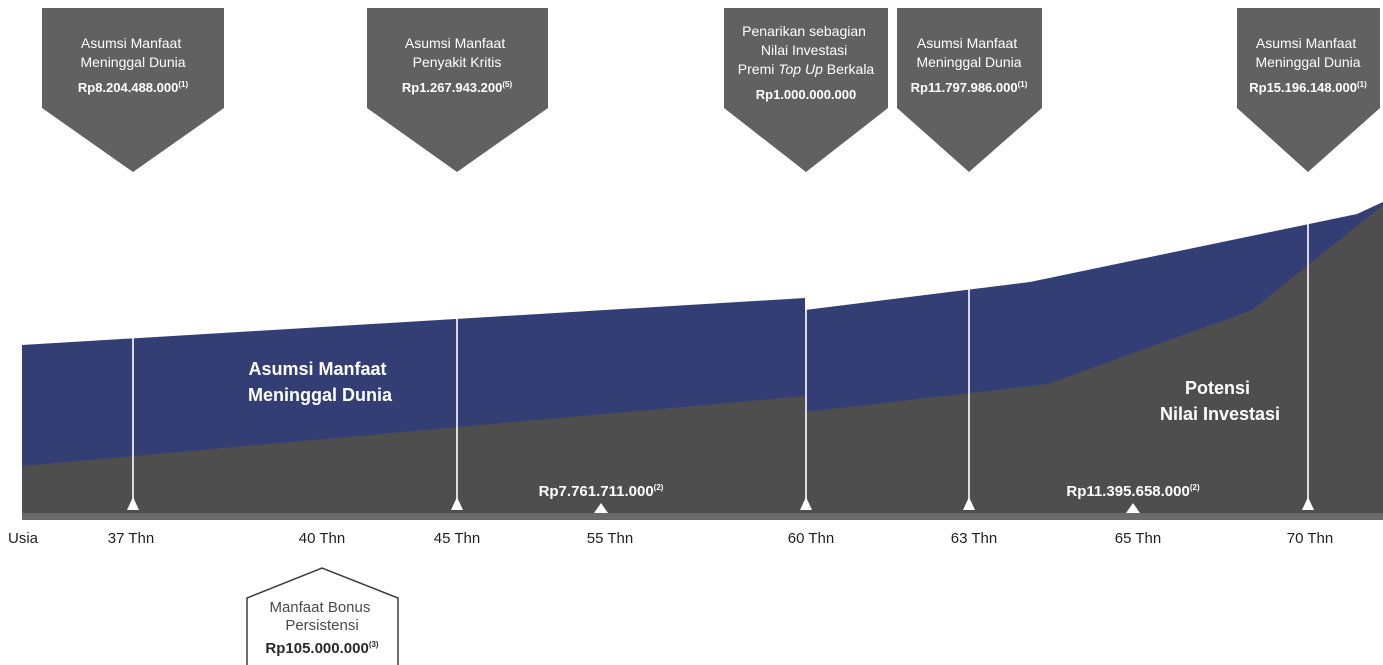 This screenshot has width=1383, height=665. Describe the element at coordinates (702, 516) in the screenshot. I see `timeline-axis` at that location.